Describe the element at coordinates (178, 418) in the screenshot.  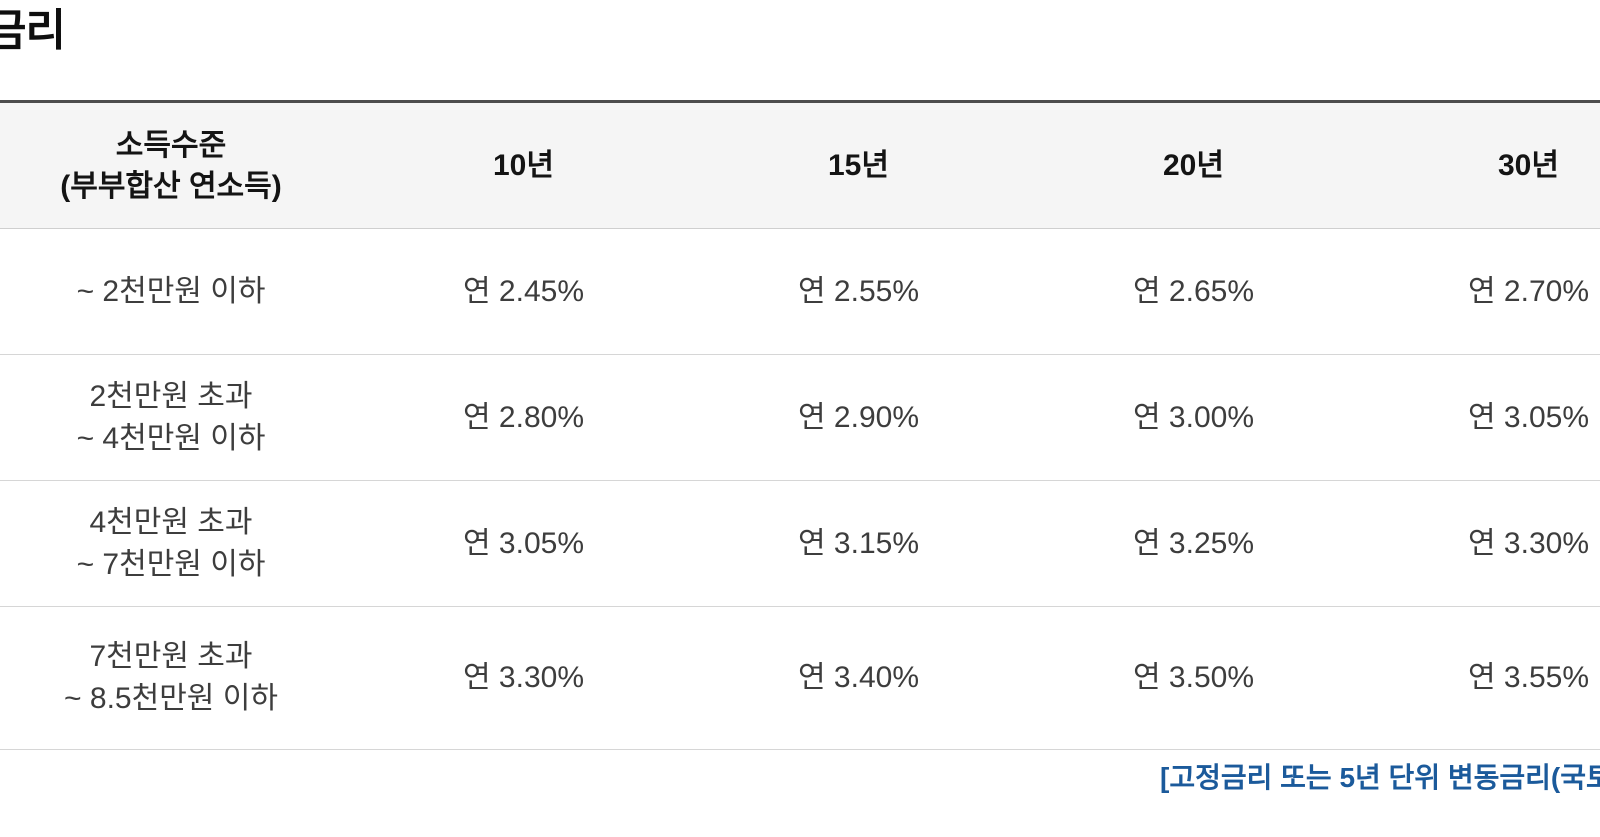
I see `income-bracket: 2천만원 초과 ~ 4천만원 이하` at that location.